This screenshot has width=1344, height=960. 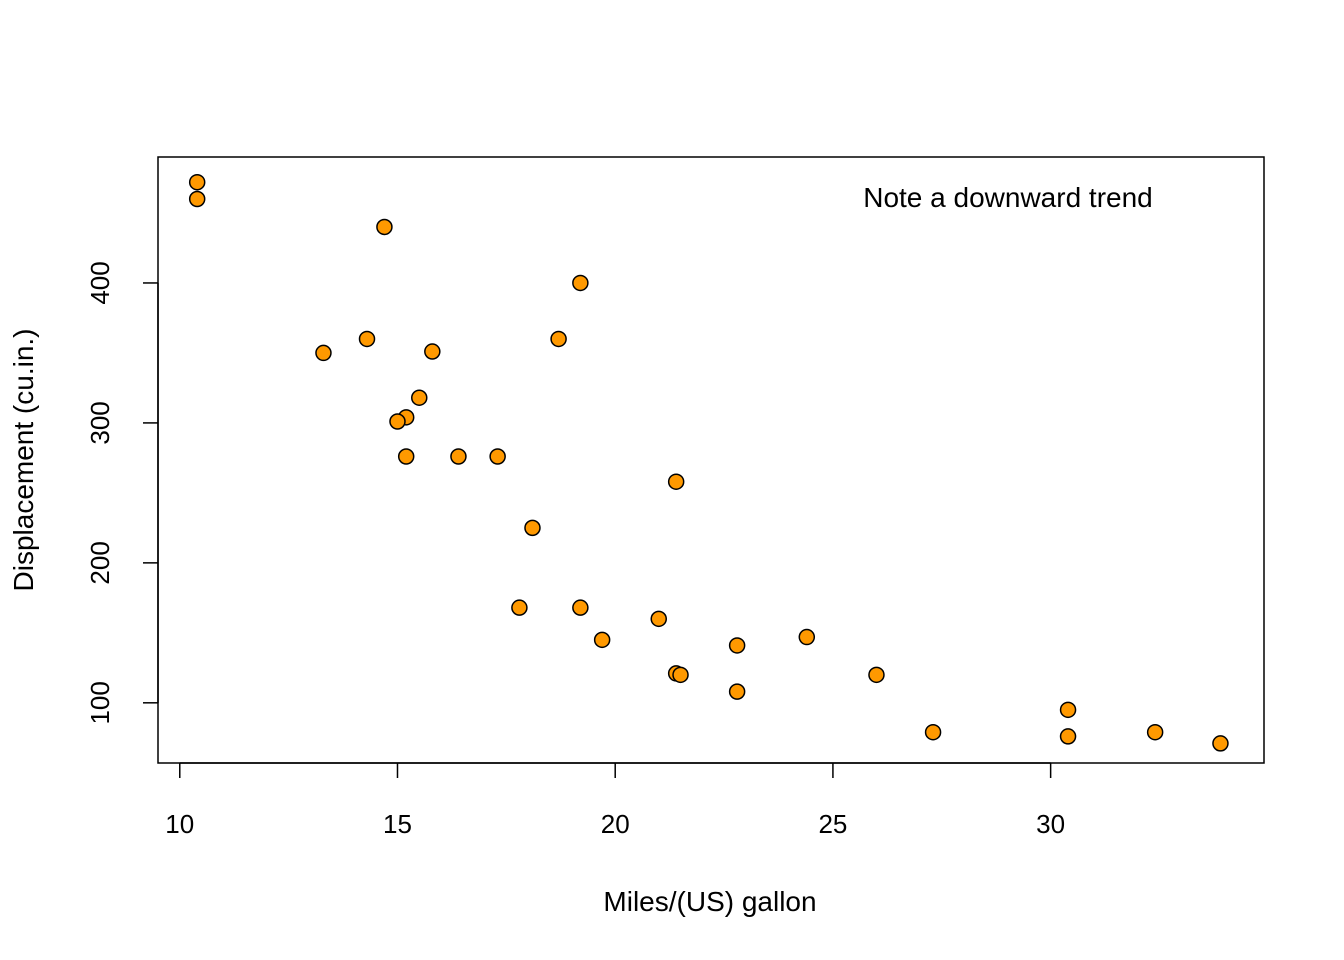 I want to click on y-tick-label: 200, so click(x=100, y=562).